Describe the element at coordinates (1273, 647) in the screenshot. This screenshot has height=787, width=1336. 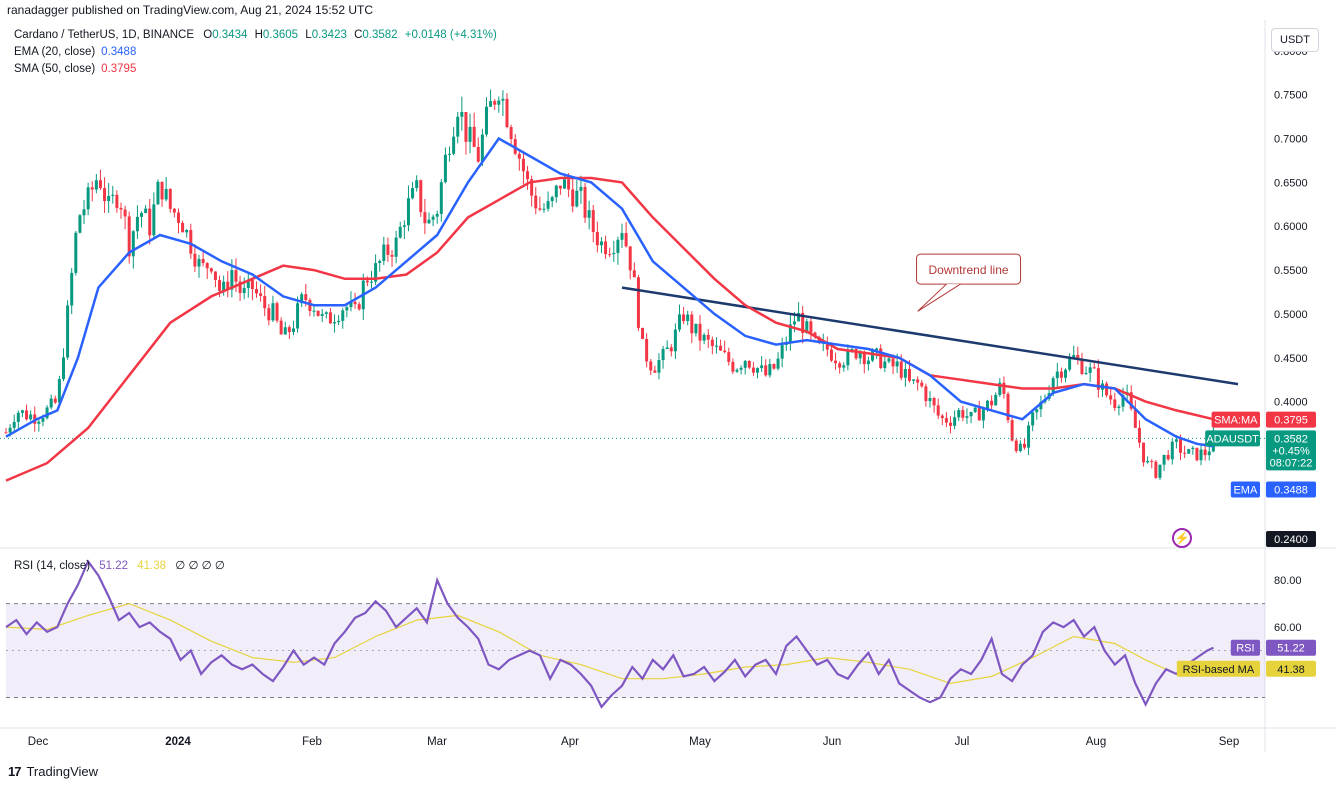
I see `rsi-value-tag: RSI 51.22` at that location.